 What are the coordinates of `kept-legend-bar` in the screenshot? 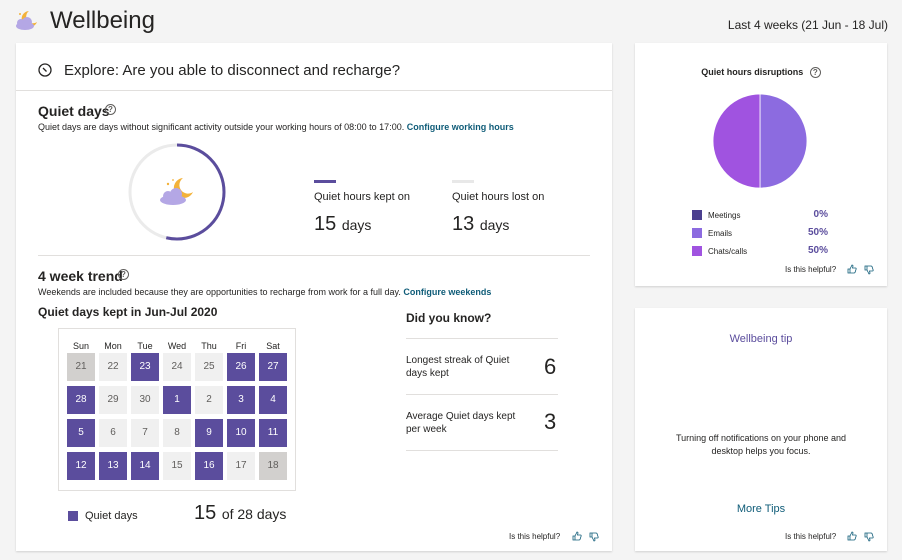 It's located at (325, 181).